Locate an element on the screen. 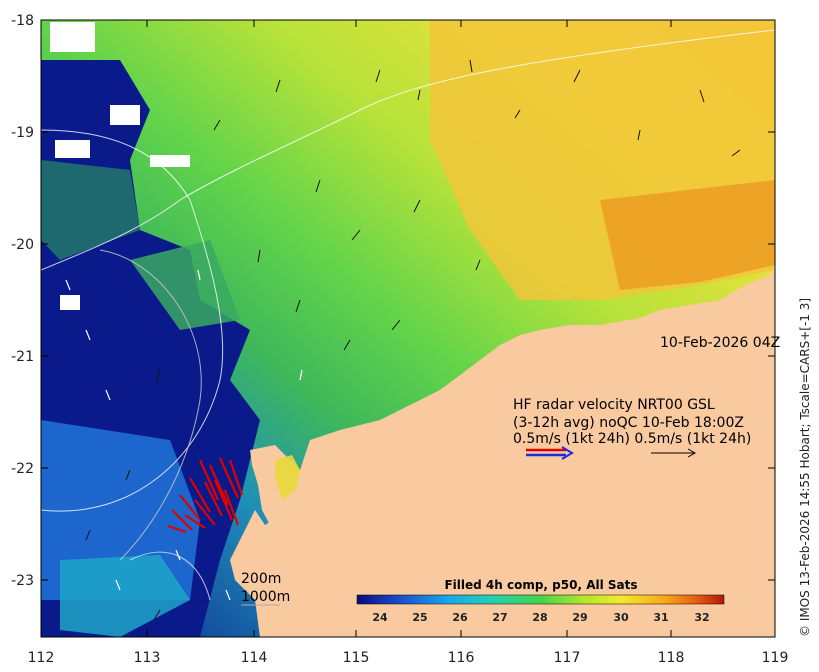  lat-tick-label: -18 is located at coordinates (22, 21).